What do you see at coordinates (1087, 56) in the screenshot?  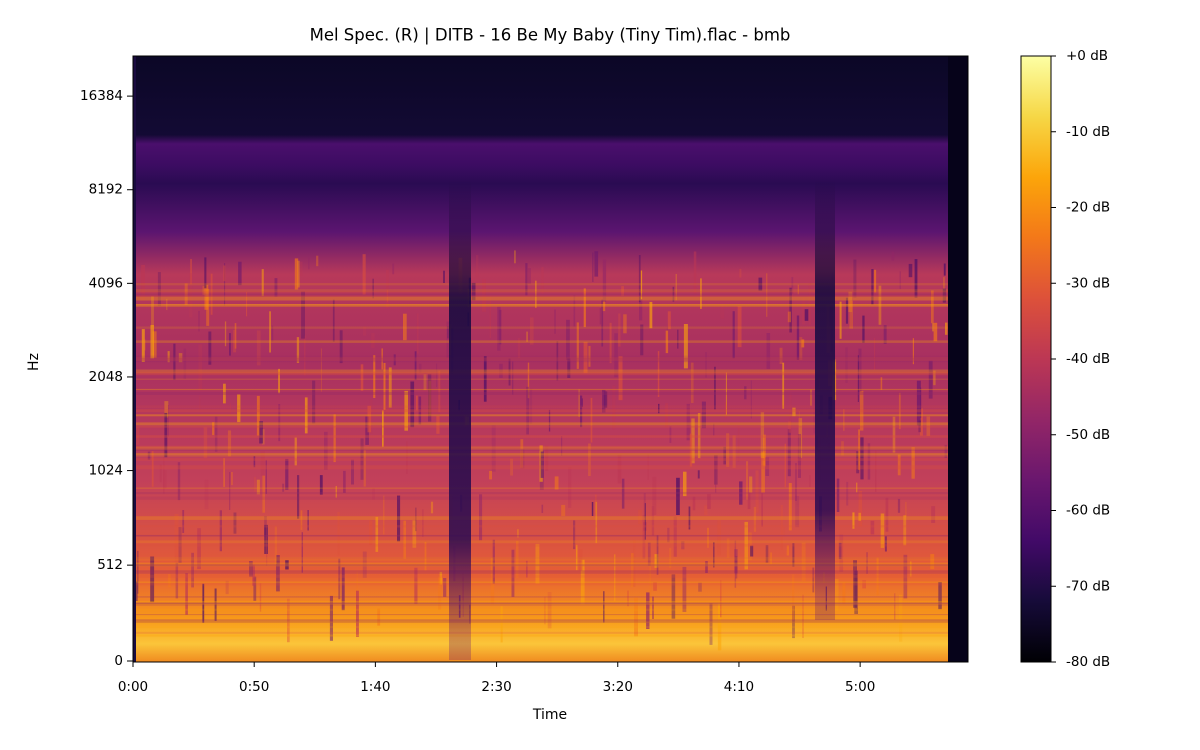 I see `colorbar-tick-label: +0 dB` at bounding box center [1087, 56].